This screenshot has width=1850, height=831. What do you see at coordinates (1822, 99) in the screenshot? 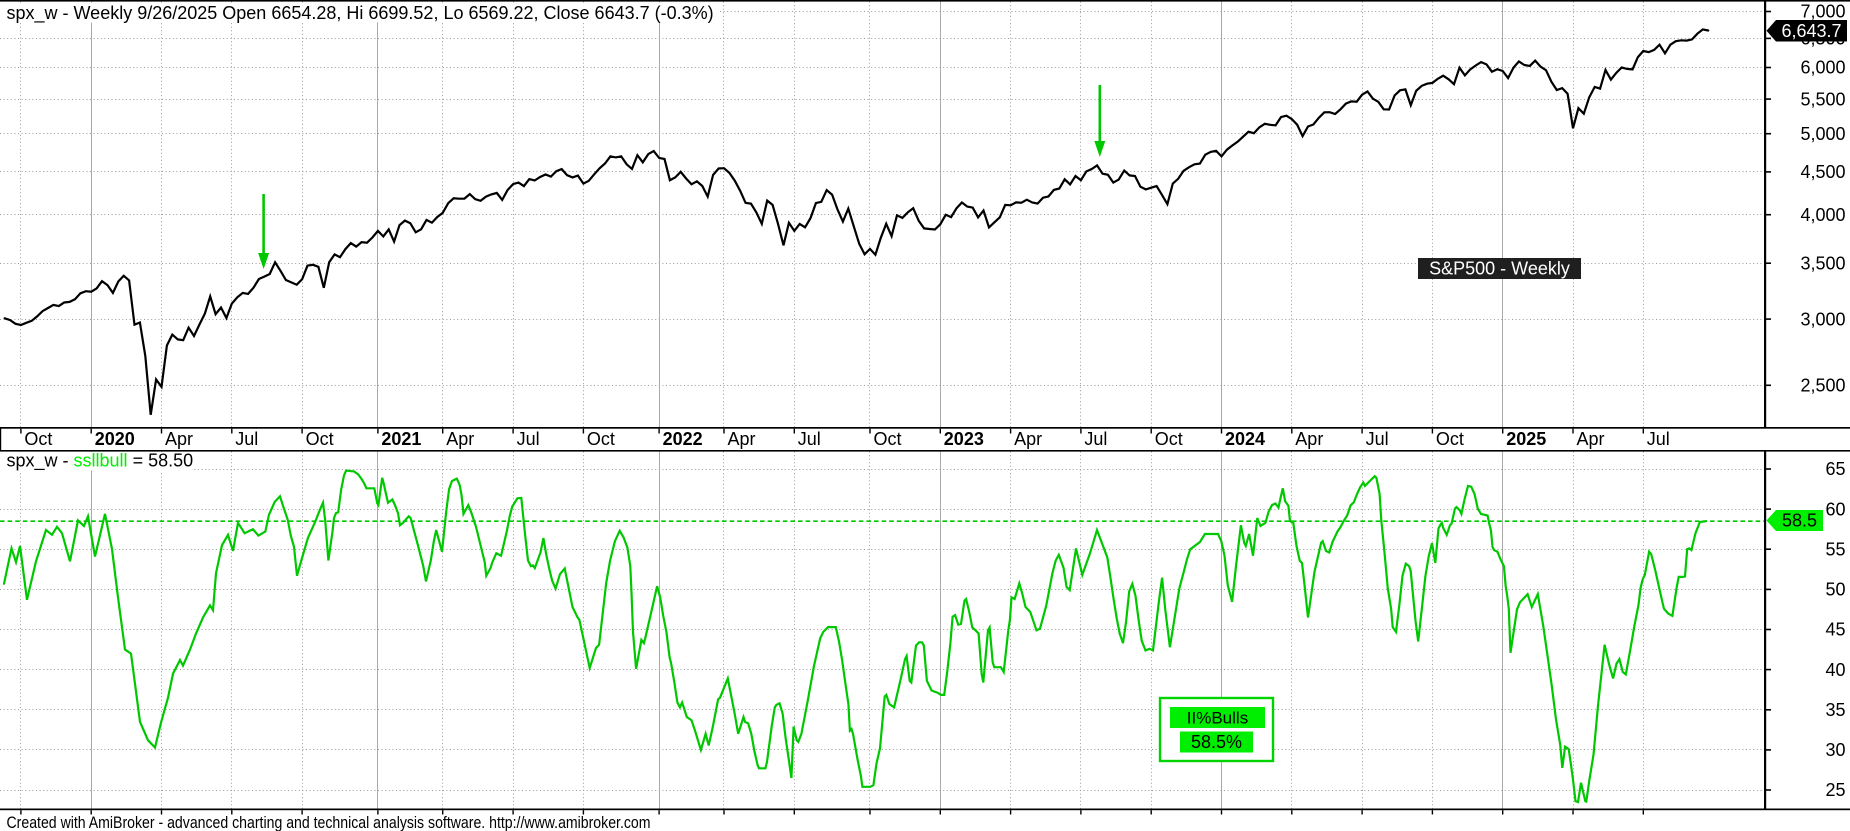
I see `svg-text: 5,500` at bounding box center [1822, 99].